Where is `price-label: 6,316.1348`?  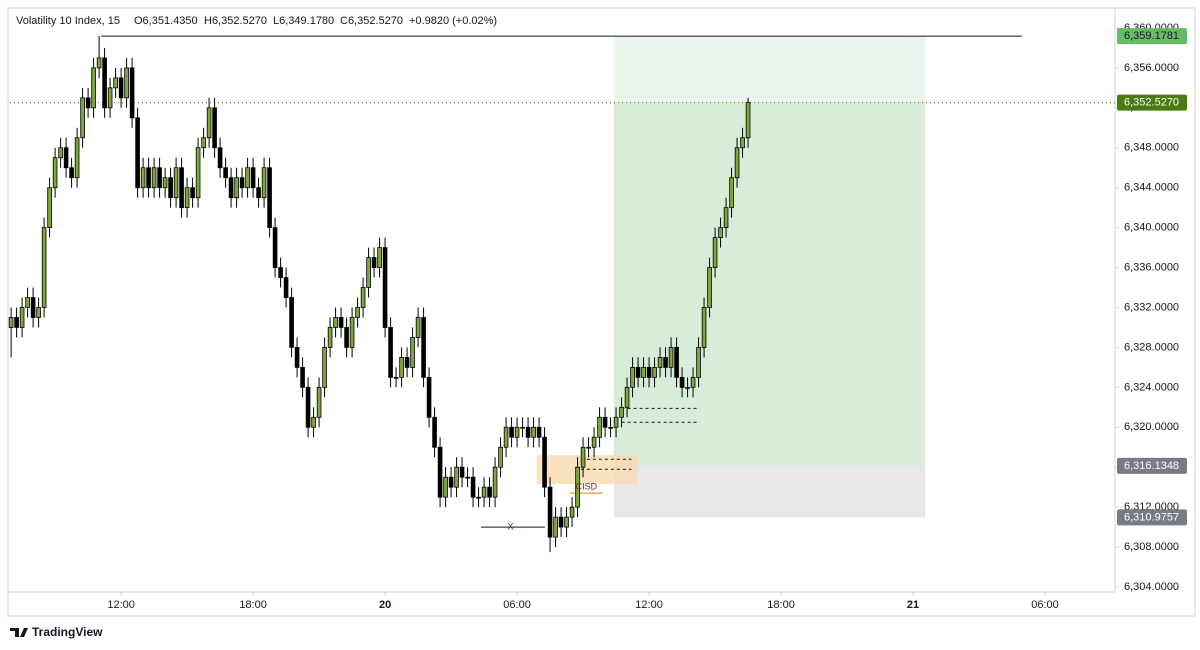 price-label: 6,316.1348 is located at coordinates (1151, 466).